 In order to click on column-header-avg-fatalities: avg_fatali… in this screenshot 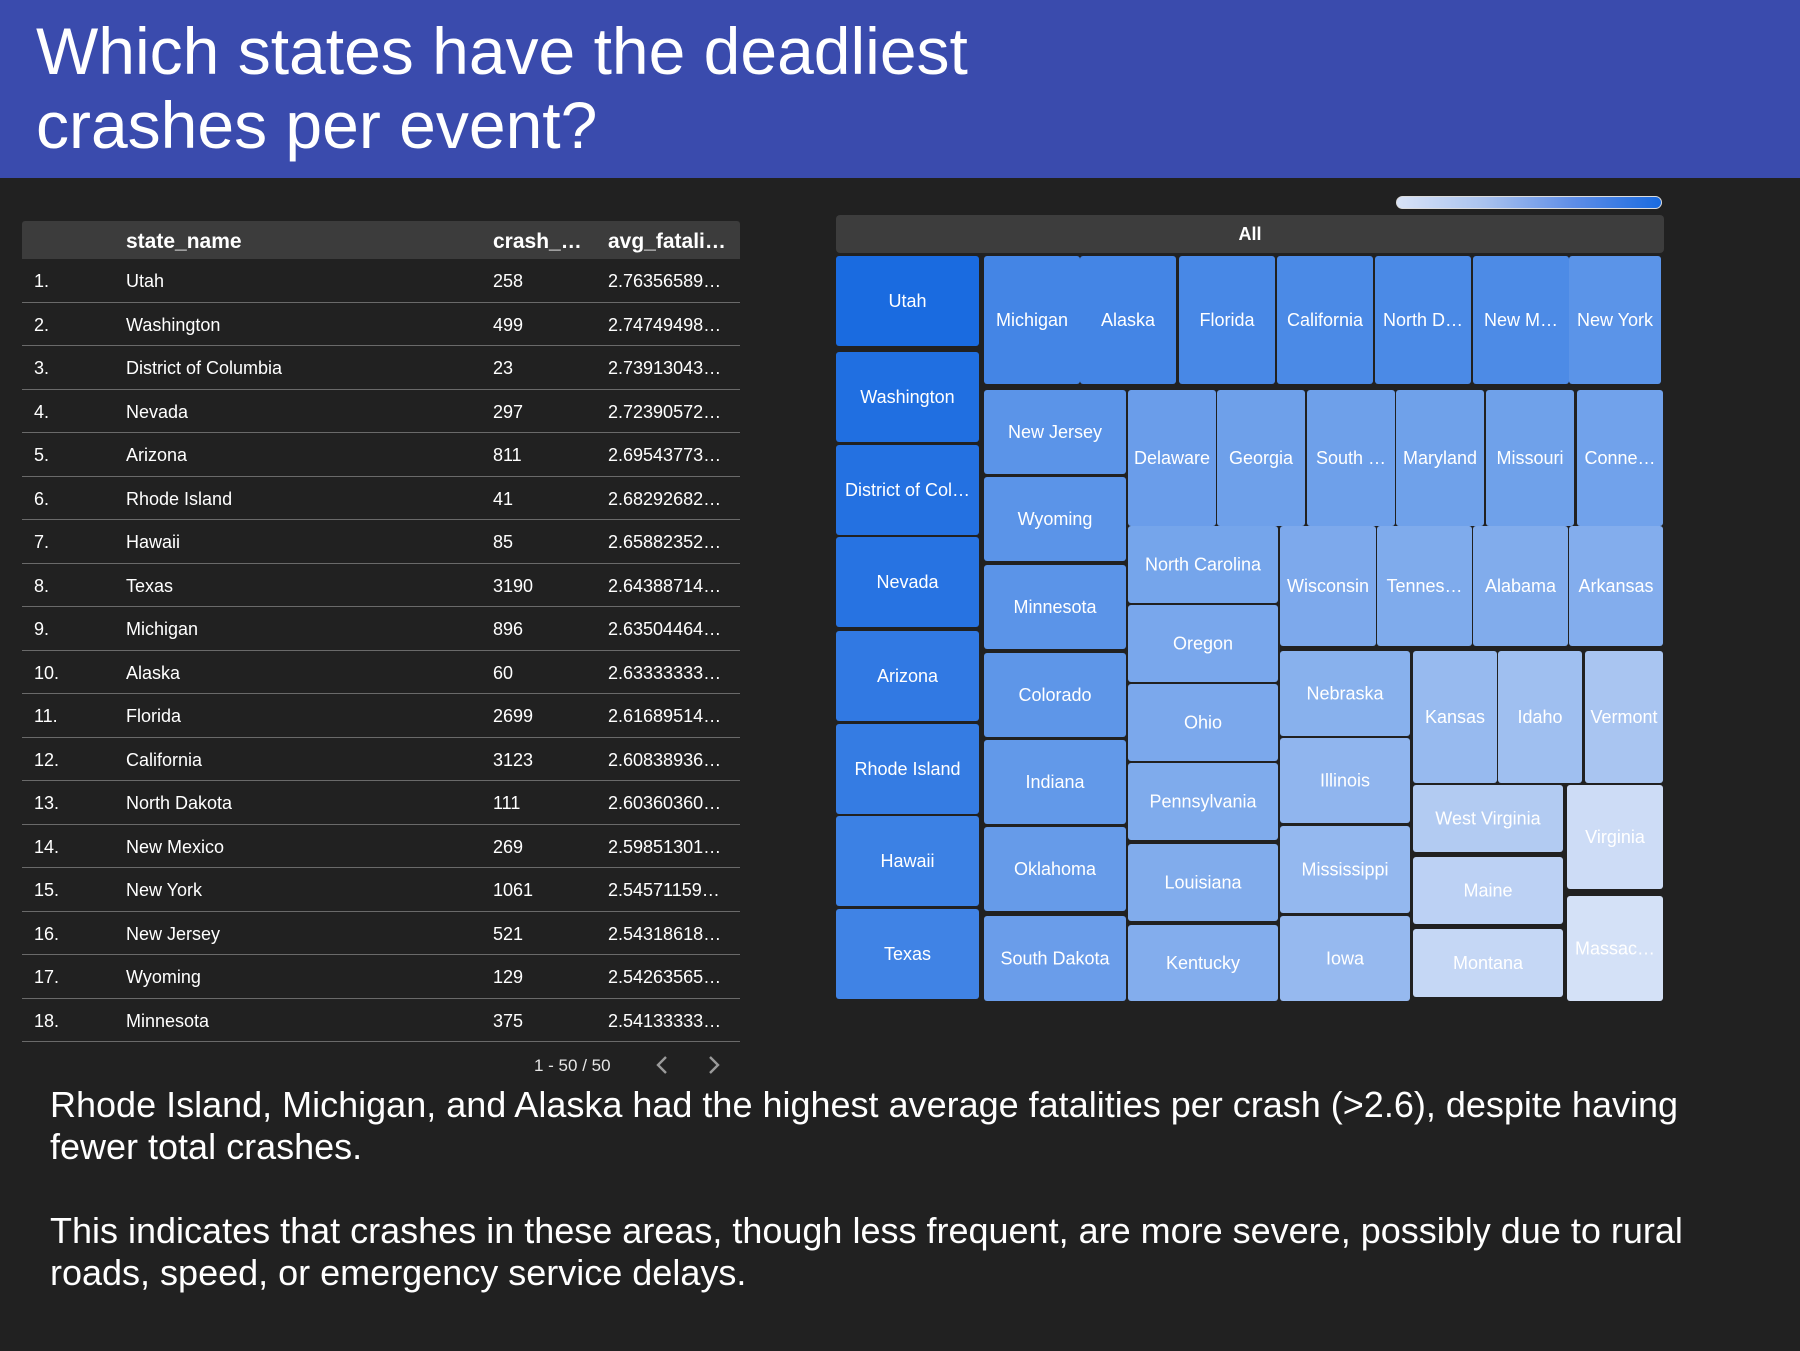, I will do `click(667, 241)`.